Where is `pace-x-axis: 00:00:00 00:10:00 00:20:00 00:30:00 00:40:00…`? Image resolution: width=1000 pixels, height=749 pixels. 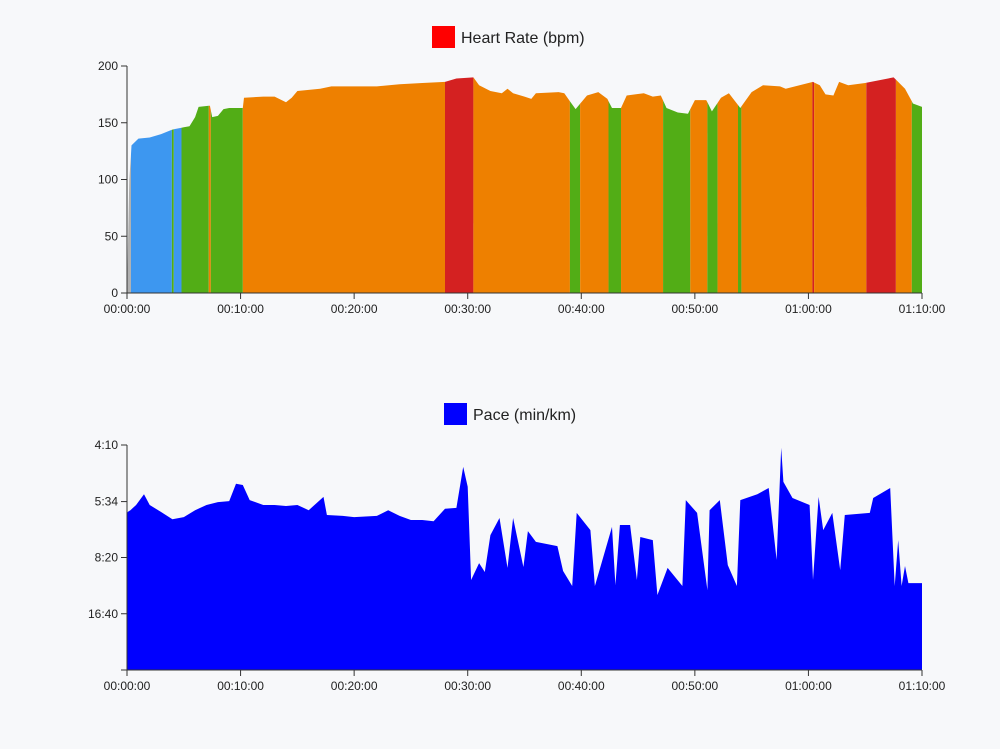
pace-x-axis: 00:00:00 00:10:00 00:20:00 00:30:00 00:40:00… is located at coordinates (525, 681).